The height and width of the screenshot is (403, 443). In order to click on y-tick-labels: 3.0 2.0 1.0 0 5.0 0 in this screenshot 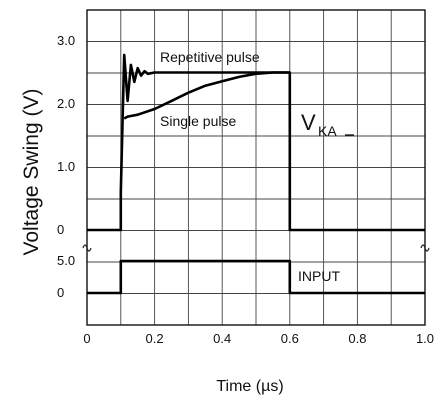, I will do `click(66, 166)`.